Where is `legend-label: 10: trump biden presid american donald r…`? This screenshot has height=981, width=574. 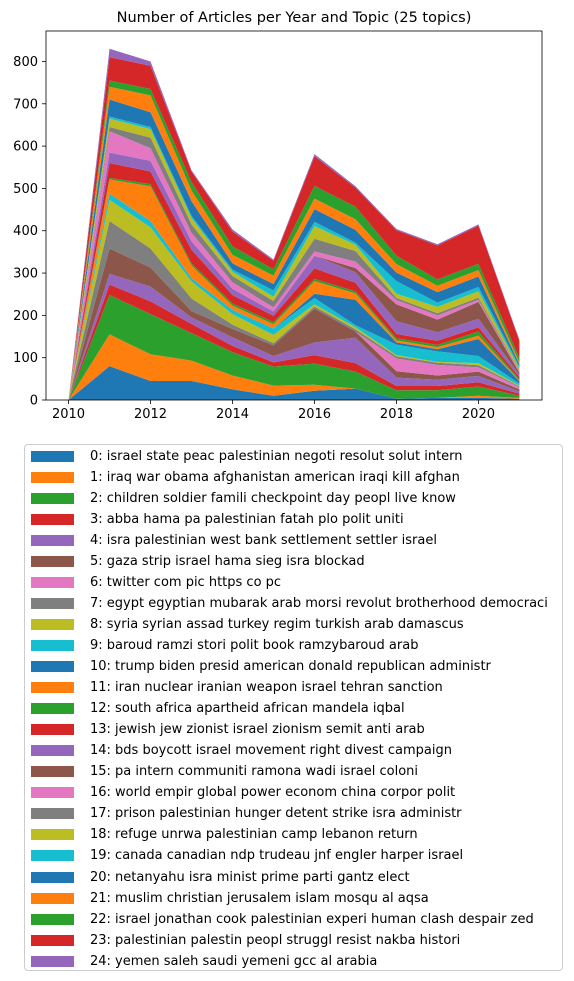
legend-label: 10: trump biden presid american donald r… is located at coordinates (290, 666).